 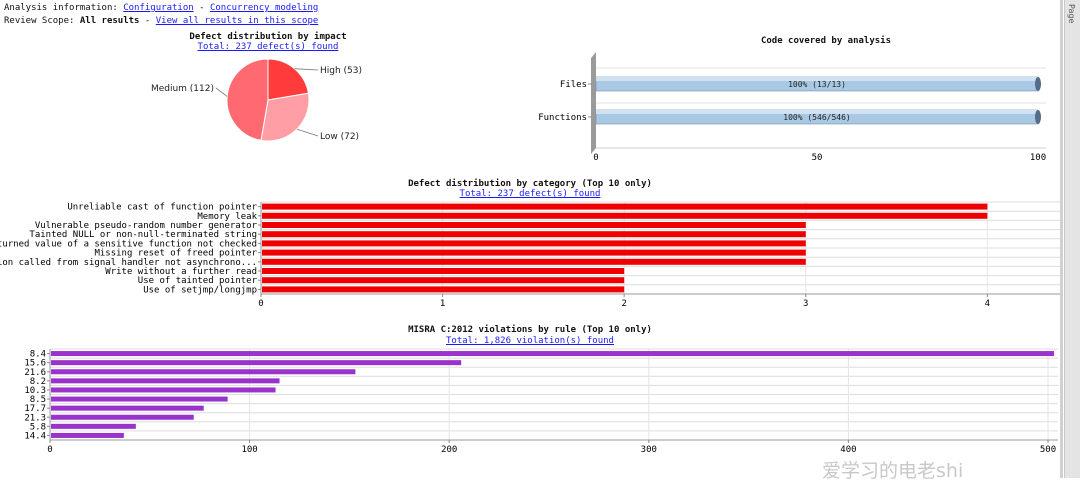 I want to click on pie-label-1: Low (72), so click(x=339, y=137).